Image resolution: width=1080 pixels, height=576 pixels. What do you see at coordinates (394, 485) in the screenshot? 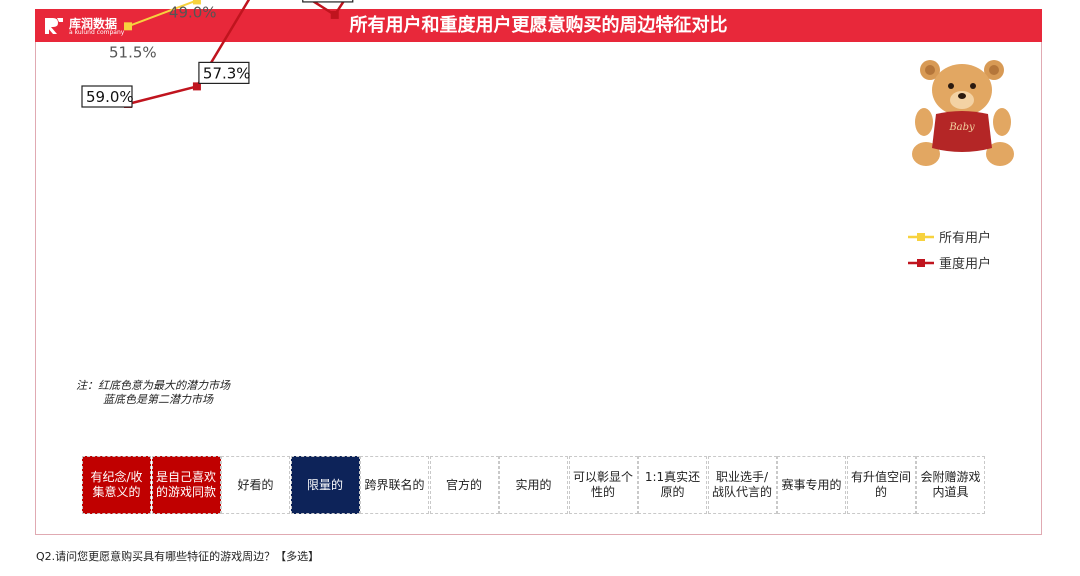
I see `category-label: 跨界联名的` at bounding box center [394, 485].